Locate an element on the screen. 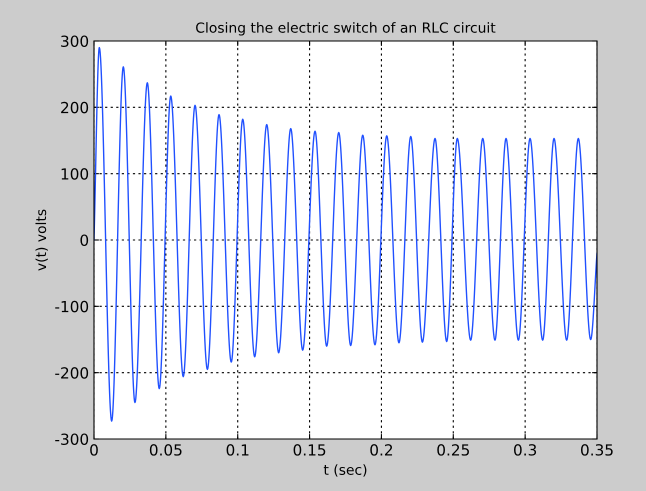 This screenshot has height=491, width=646. y-tick-label: -300 is located at coordinates (71, 439).